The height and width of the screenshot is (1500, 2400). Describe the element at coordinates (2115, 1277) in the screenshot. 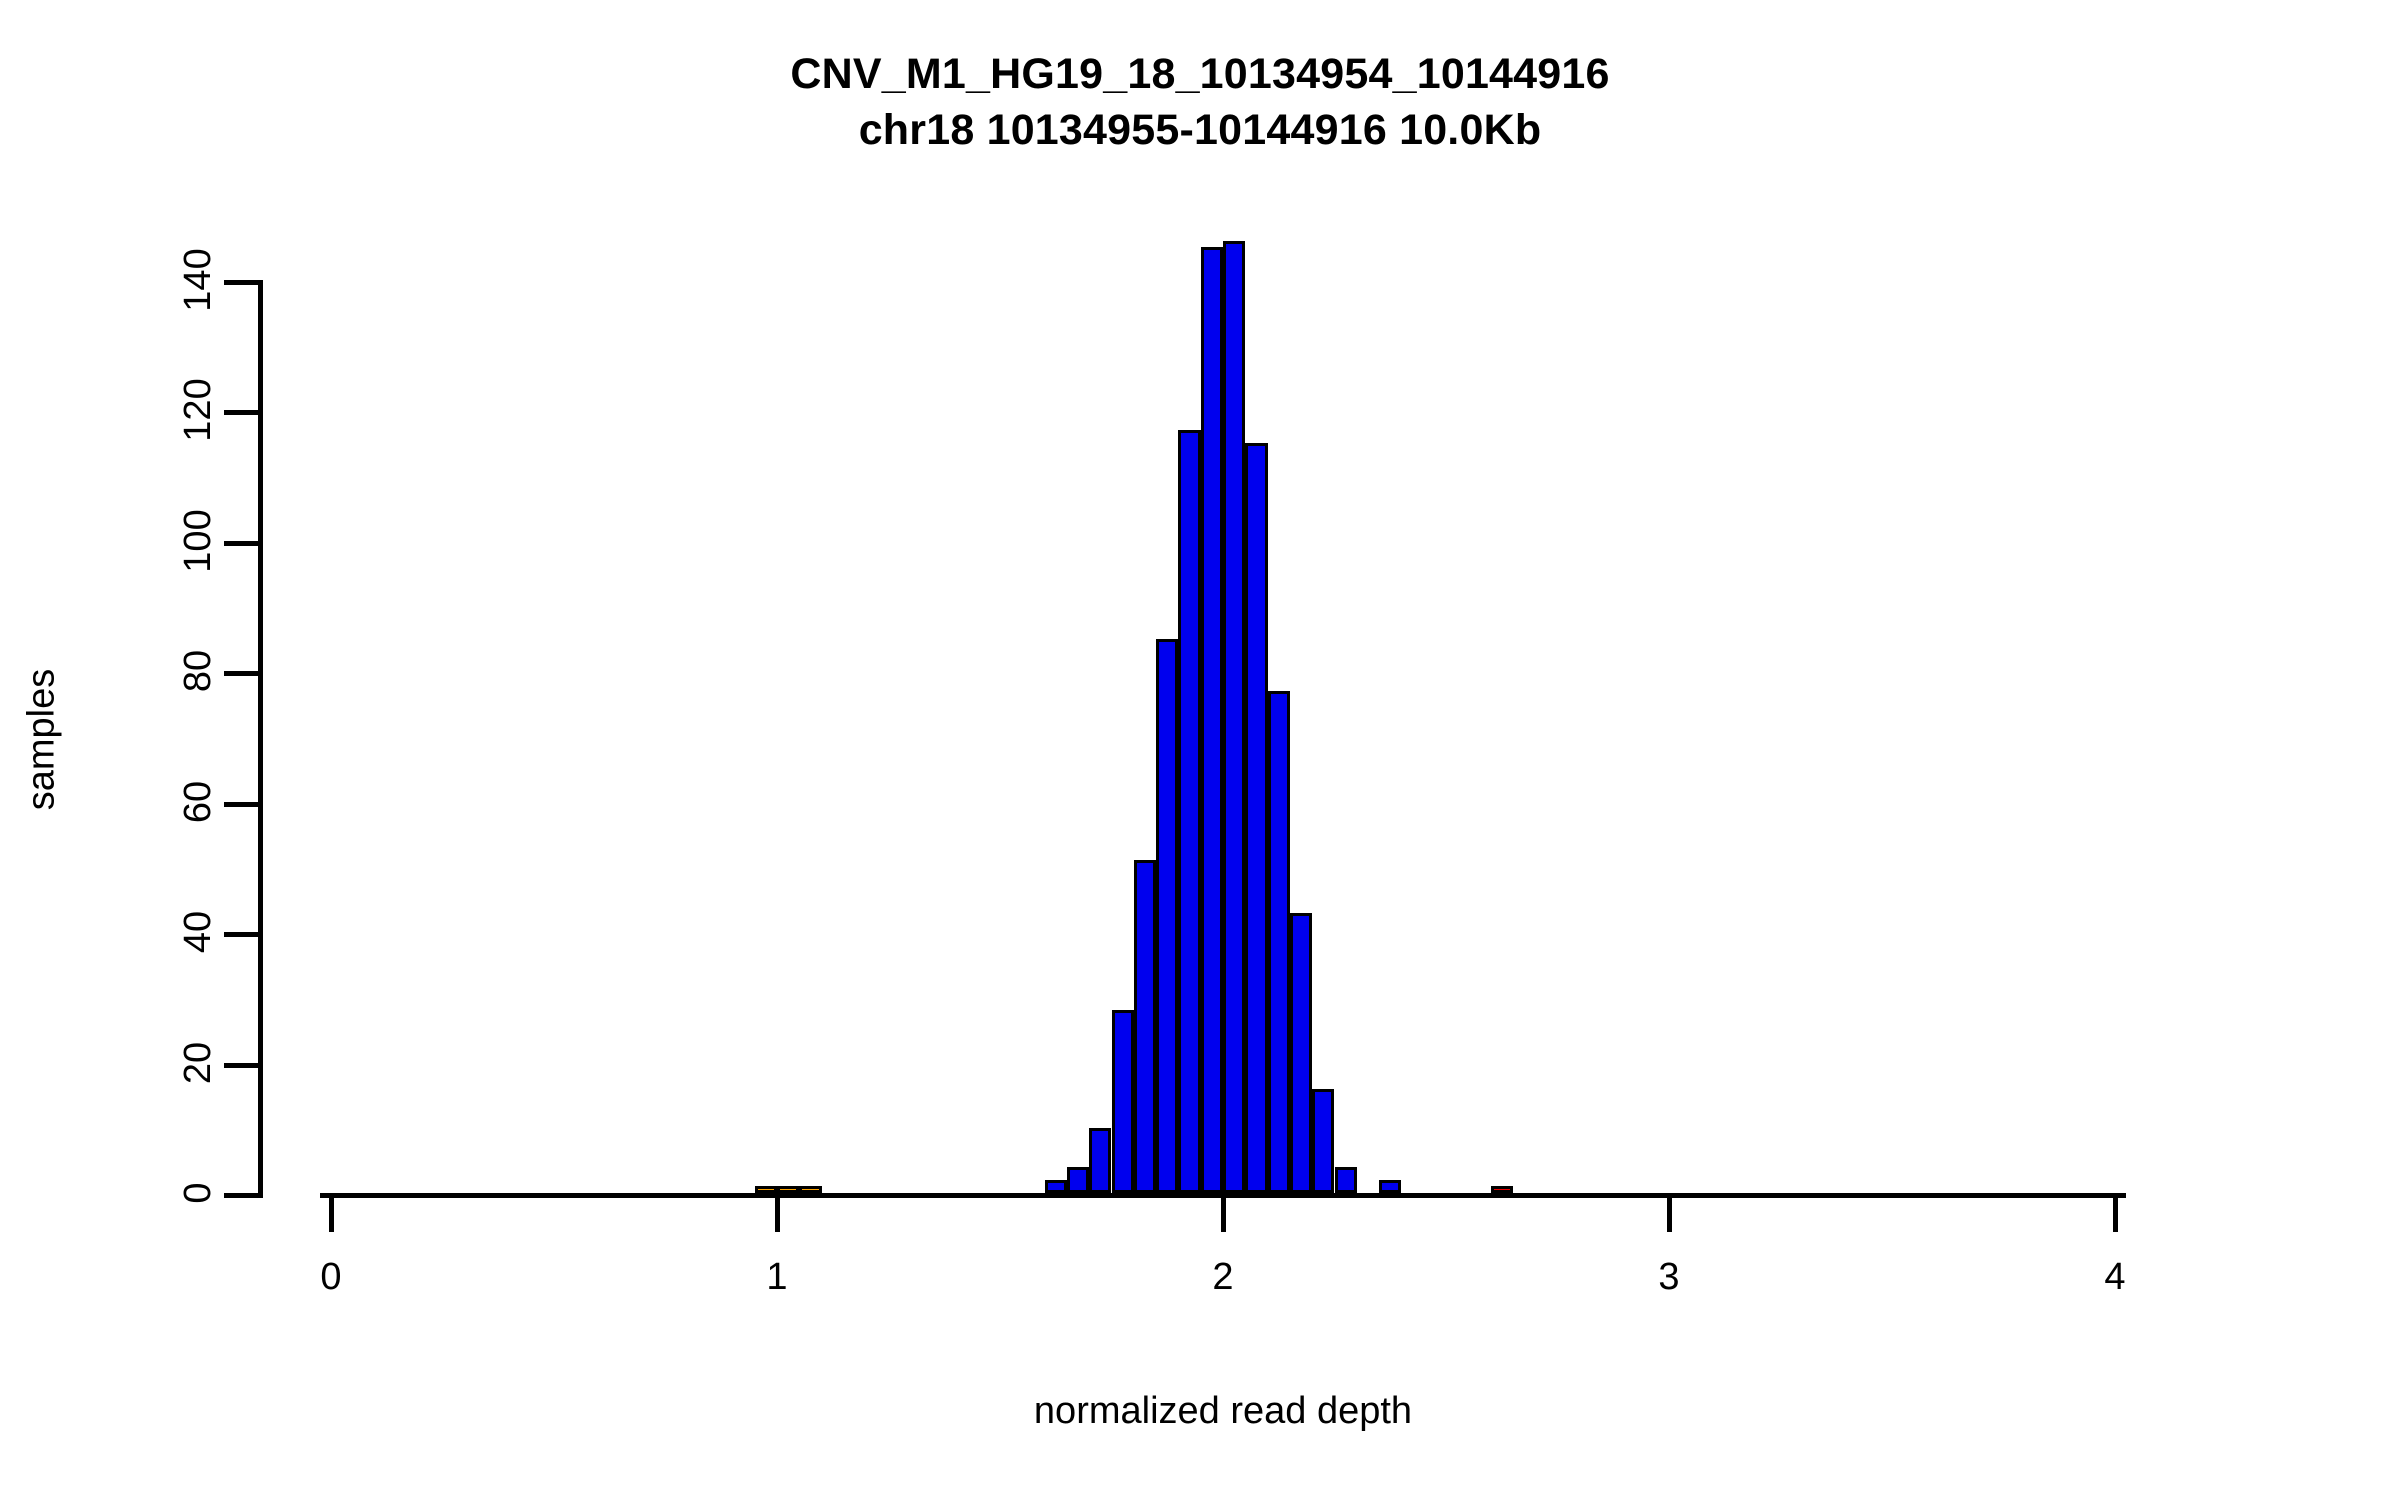

I see `x-tick-label-4: 4` at that location.